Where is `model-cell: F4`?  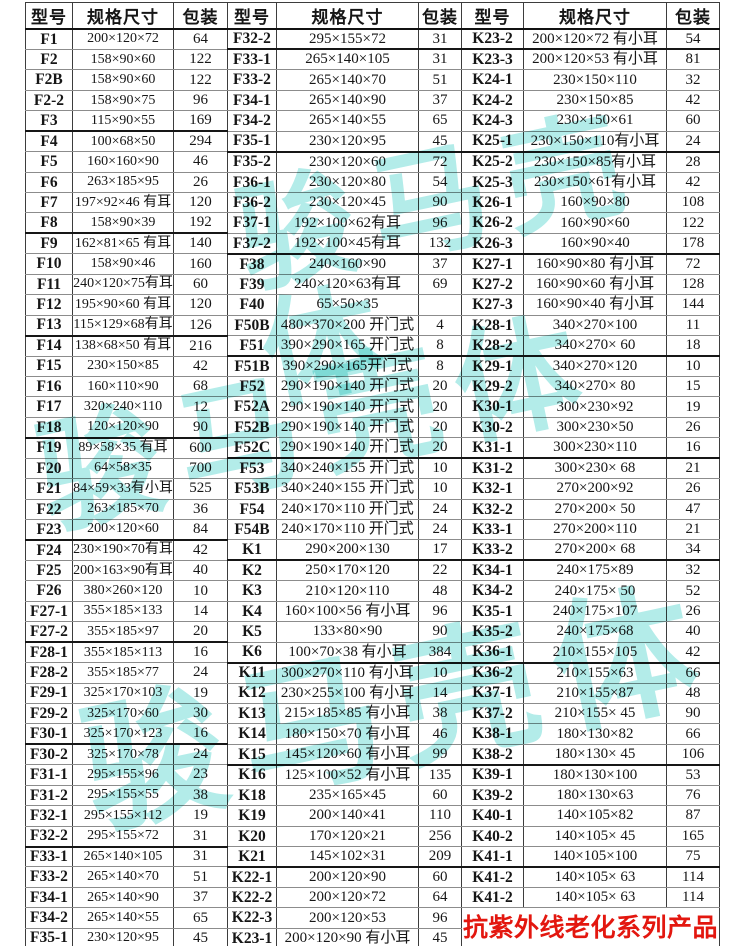
model-cell: F4 is located at coordinates (49, 142).